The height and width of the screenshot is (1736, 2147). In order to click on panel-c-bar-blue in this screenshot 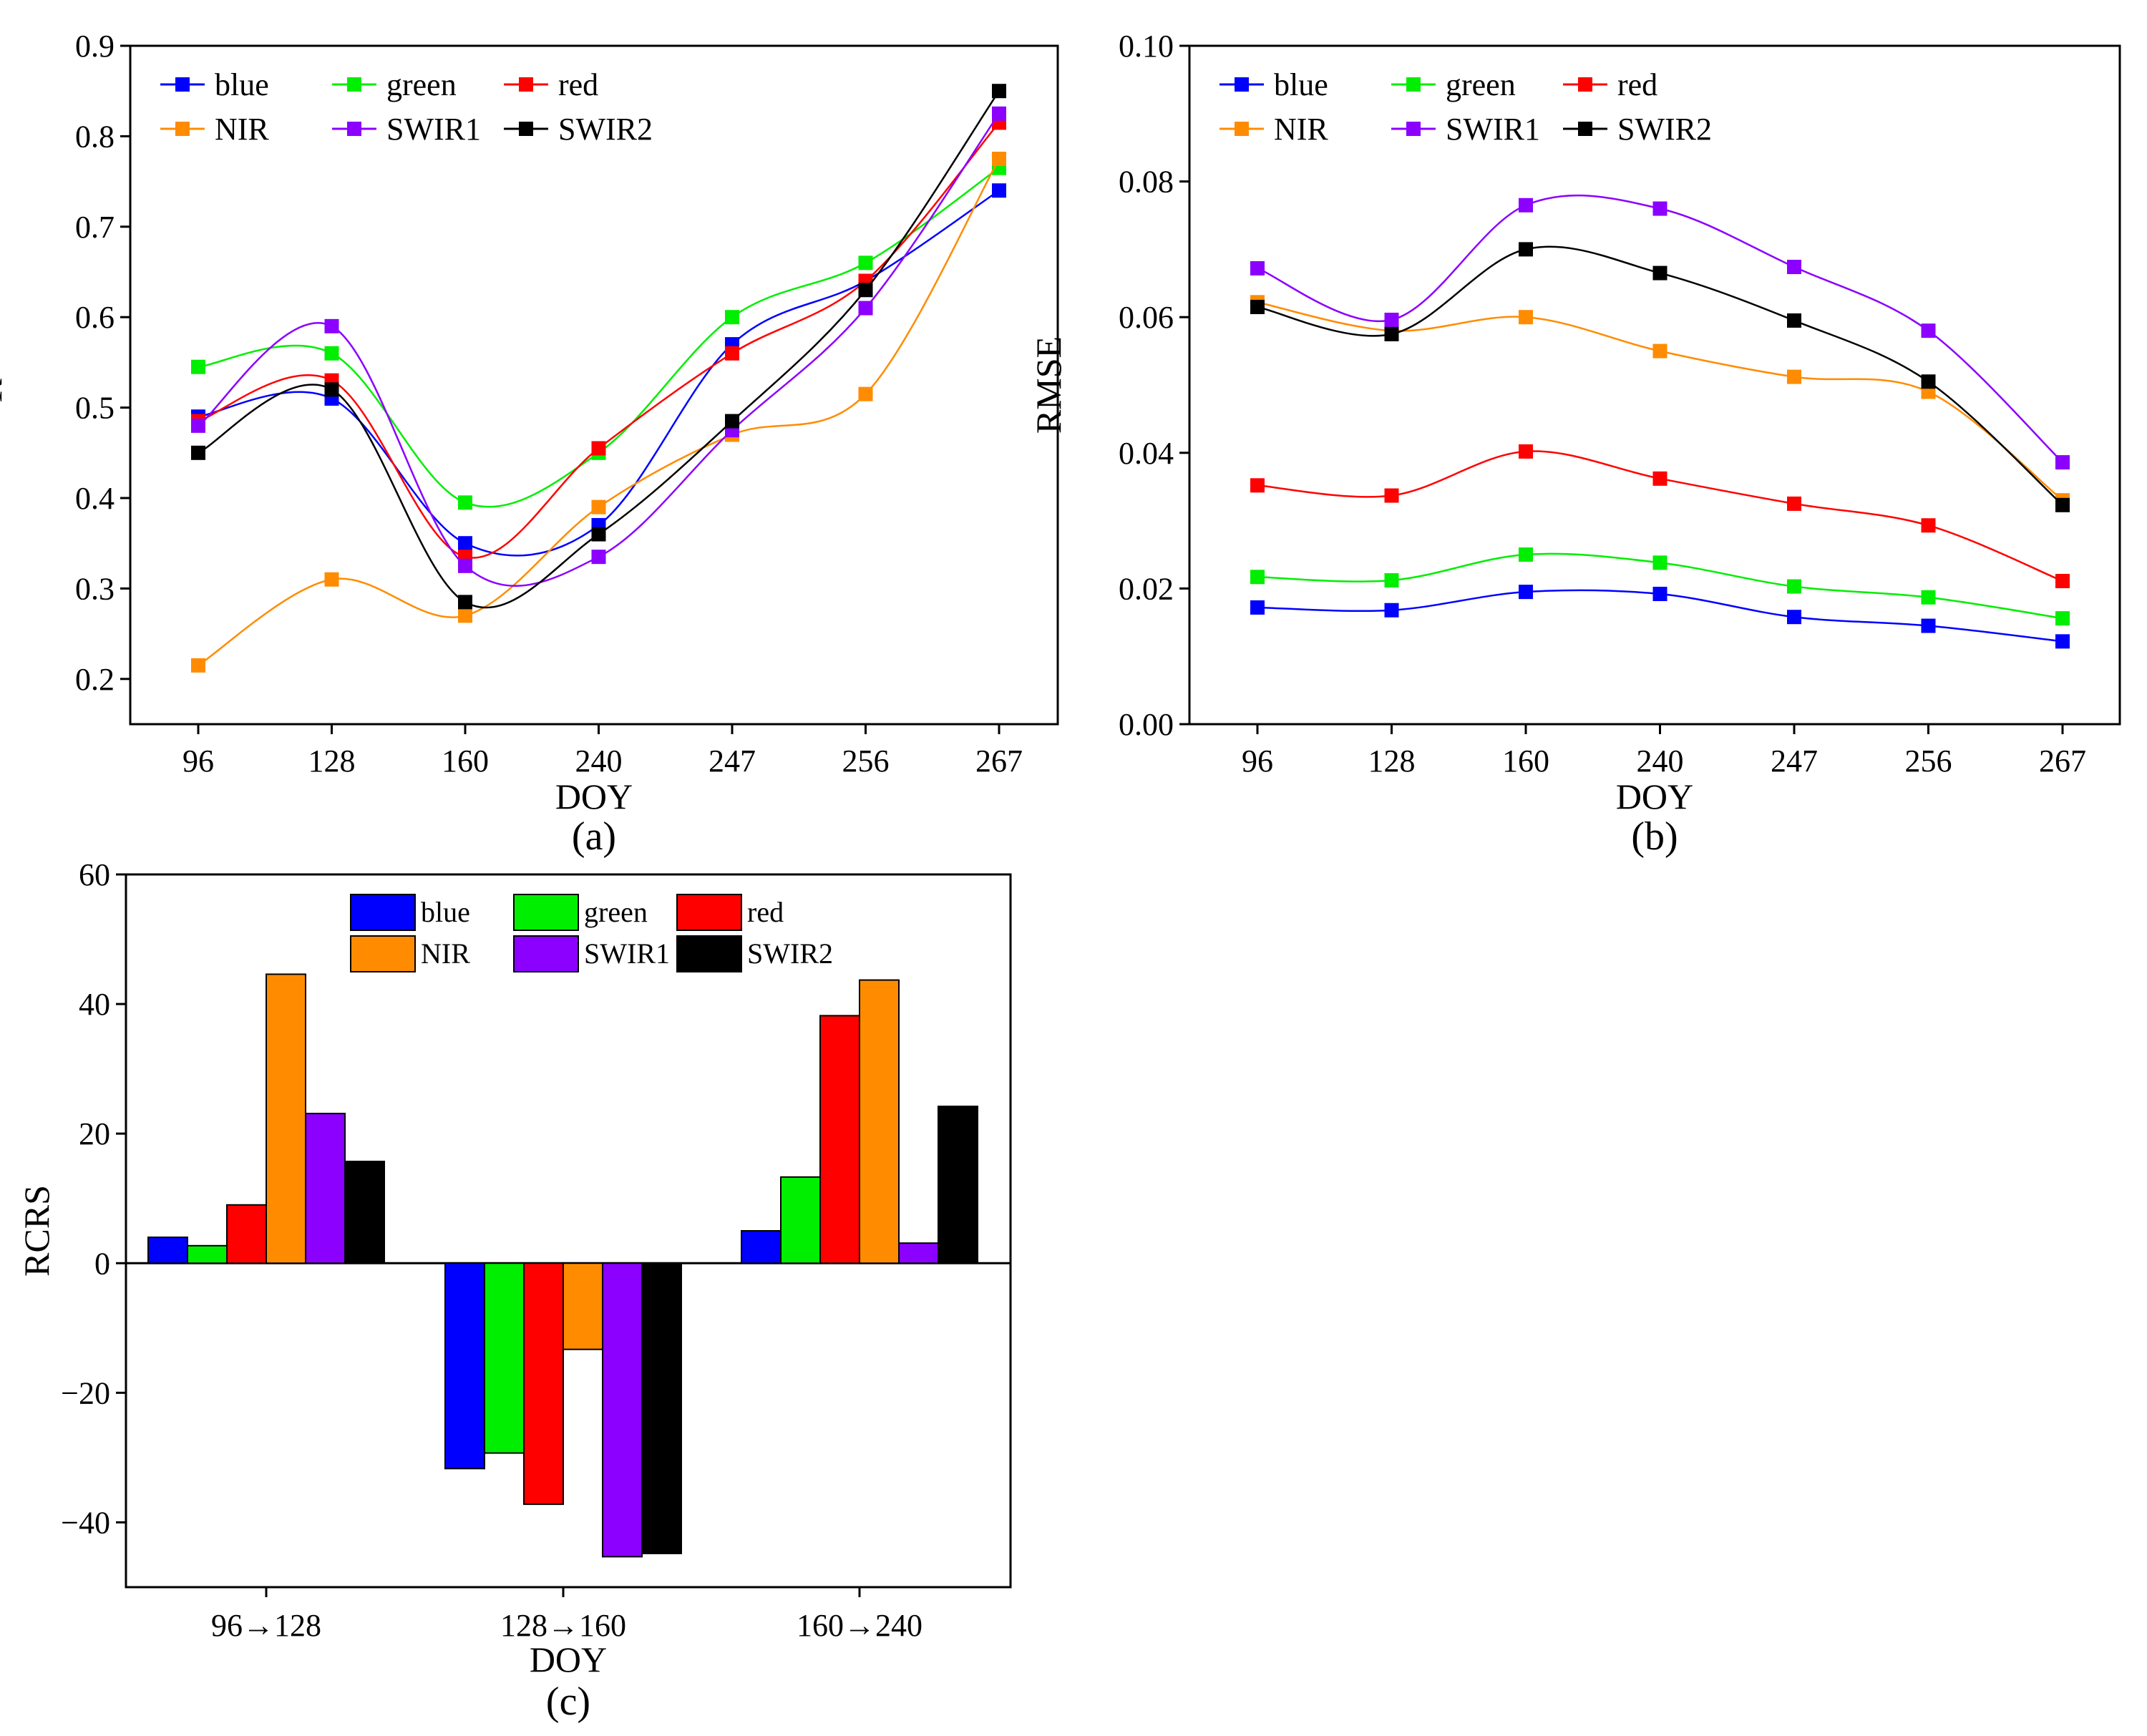, I will do `click(167, 1250)`.